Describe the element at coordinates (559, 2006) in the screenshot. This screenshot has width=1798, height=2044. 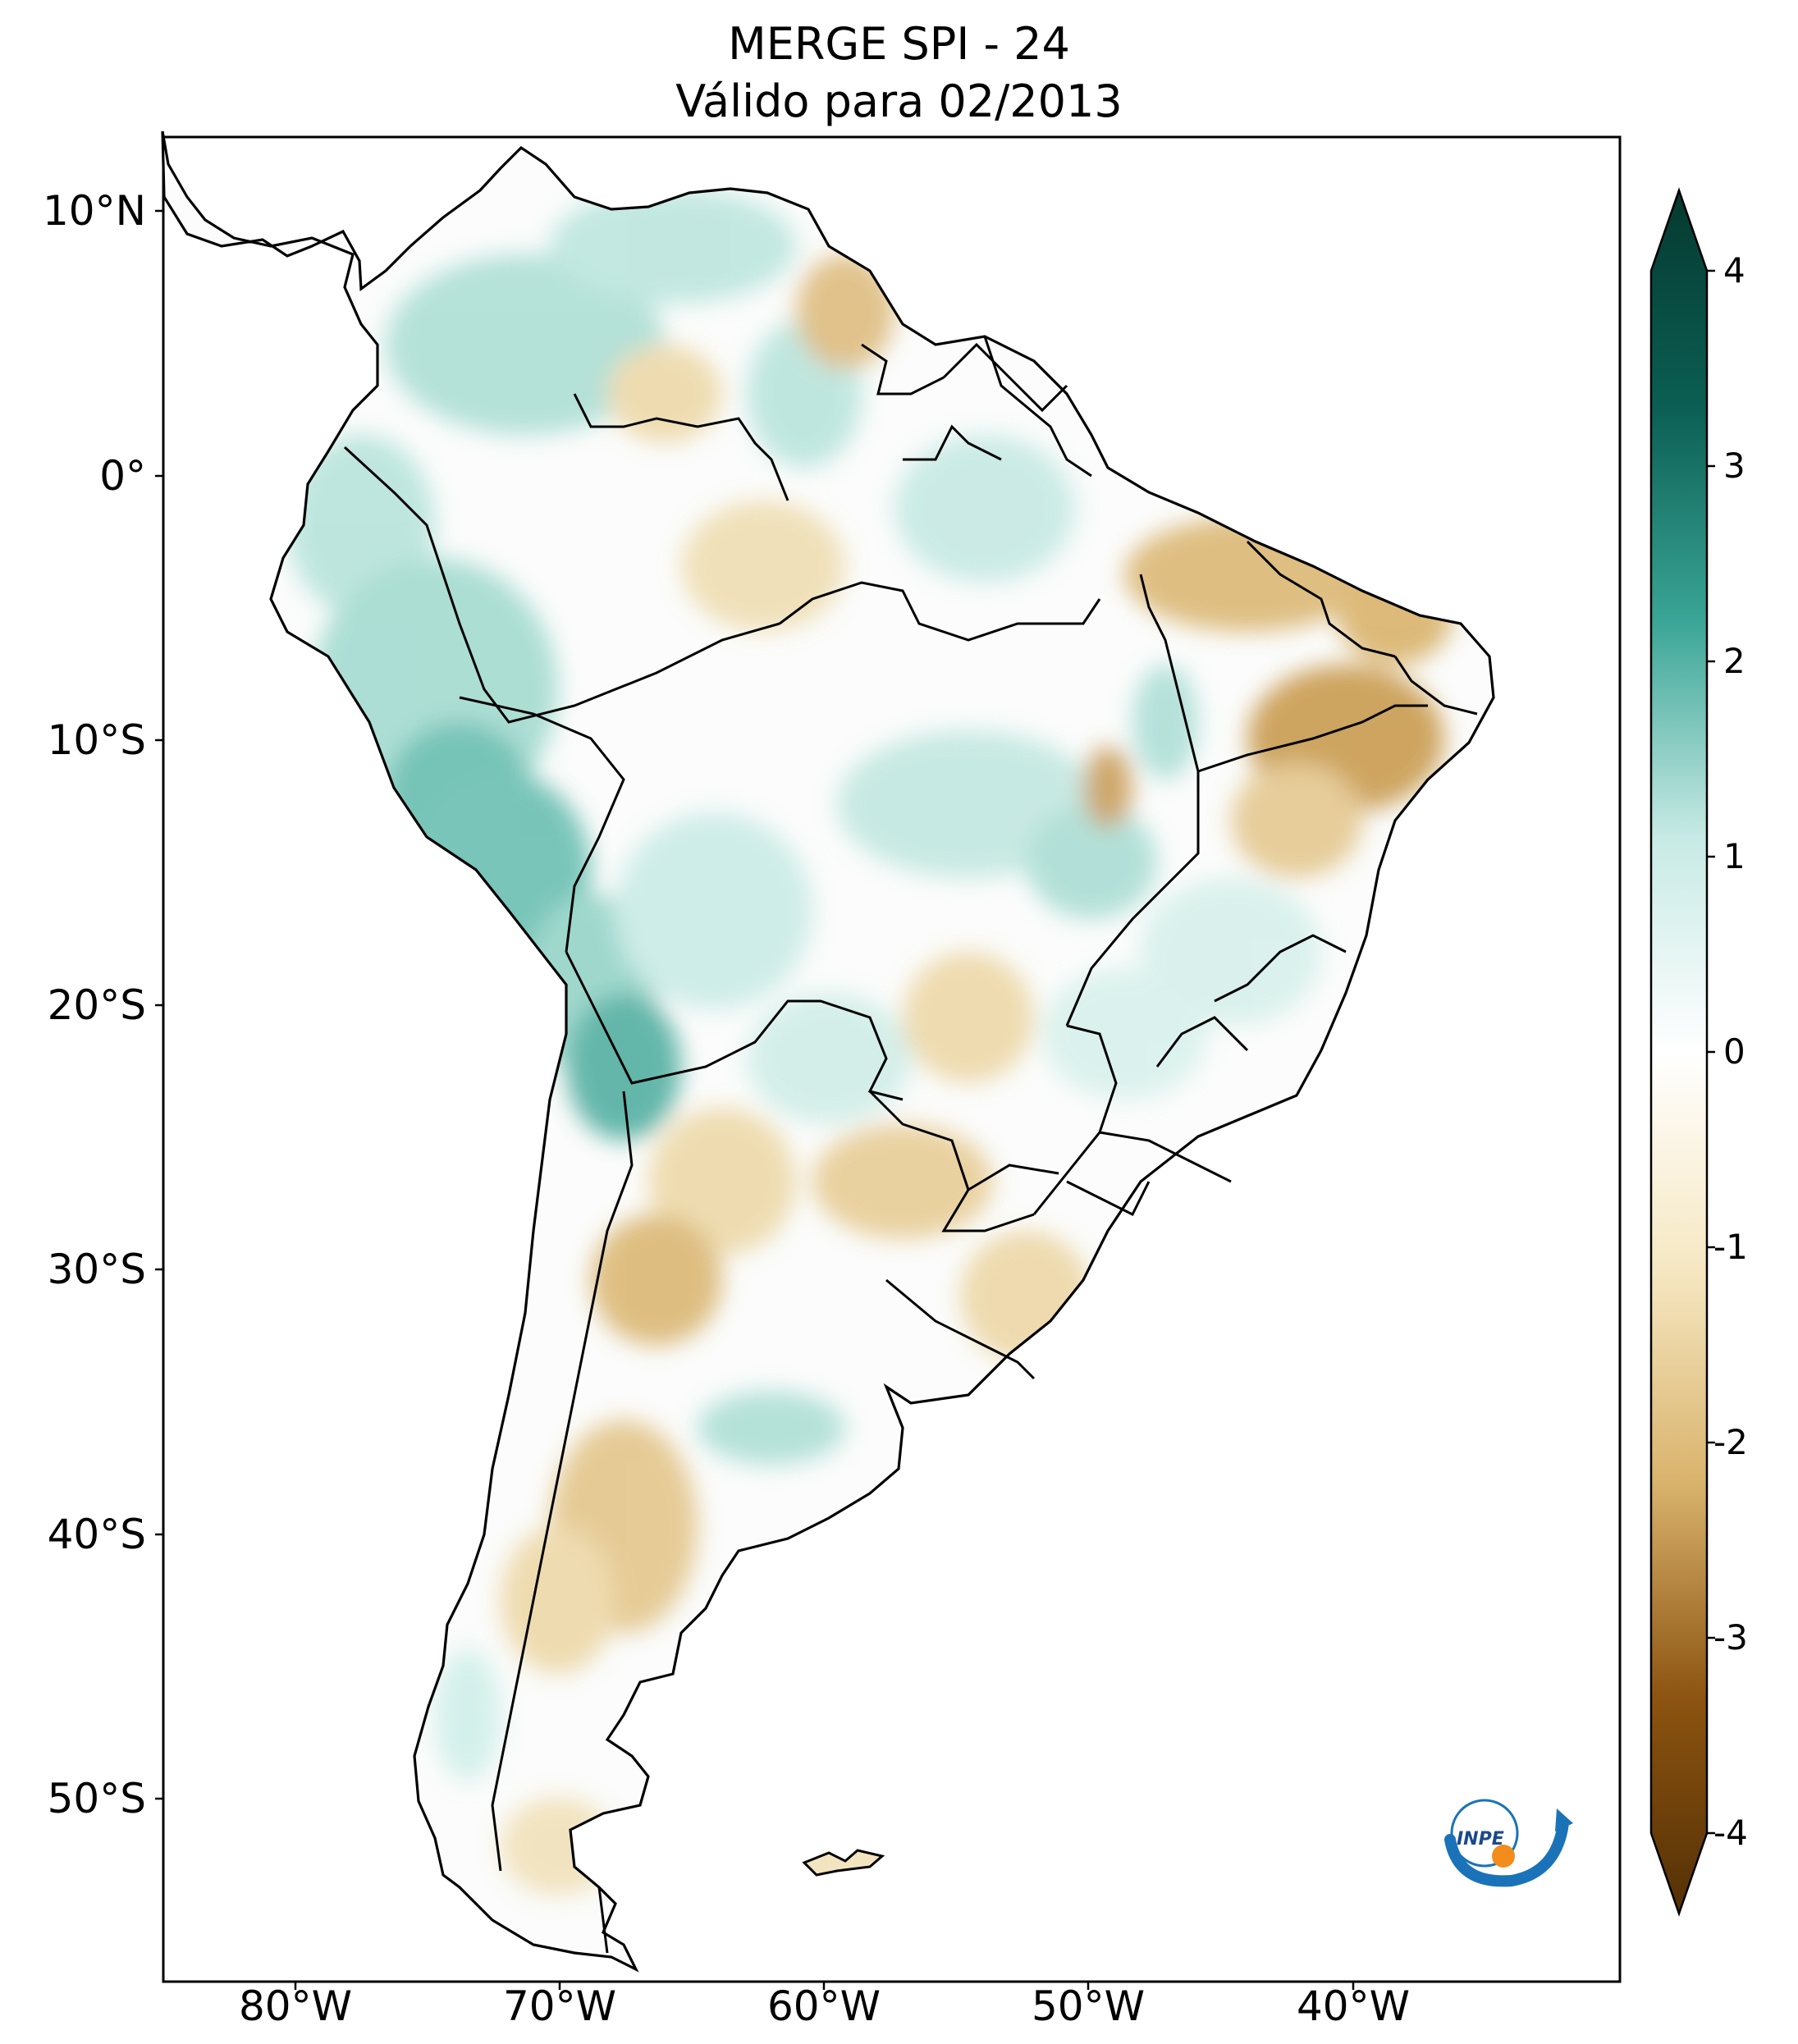
I see `lon-label-70w: 70°W` at that location.